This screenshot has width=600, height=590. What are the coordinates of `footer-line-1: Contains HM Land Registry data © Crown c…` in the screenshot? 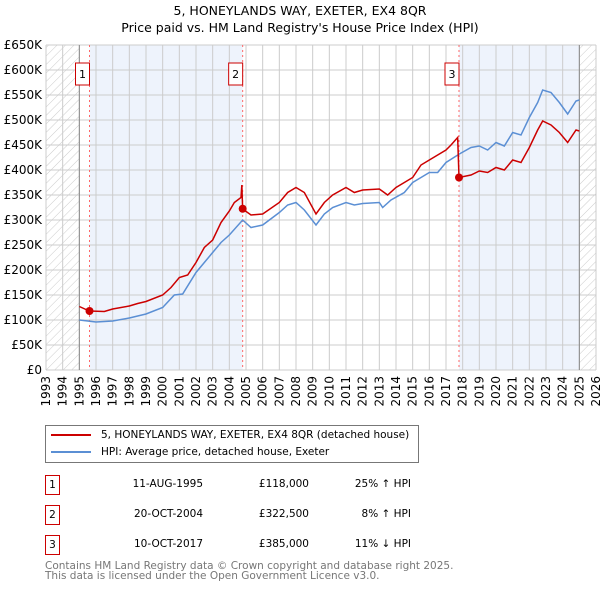 It's located at (249, 566).